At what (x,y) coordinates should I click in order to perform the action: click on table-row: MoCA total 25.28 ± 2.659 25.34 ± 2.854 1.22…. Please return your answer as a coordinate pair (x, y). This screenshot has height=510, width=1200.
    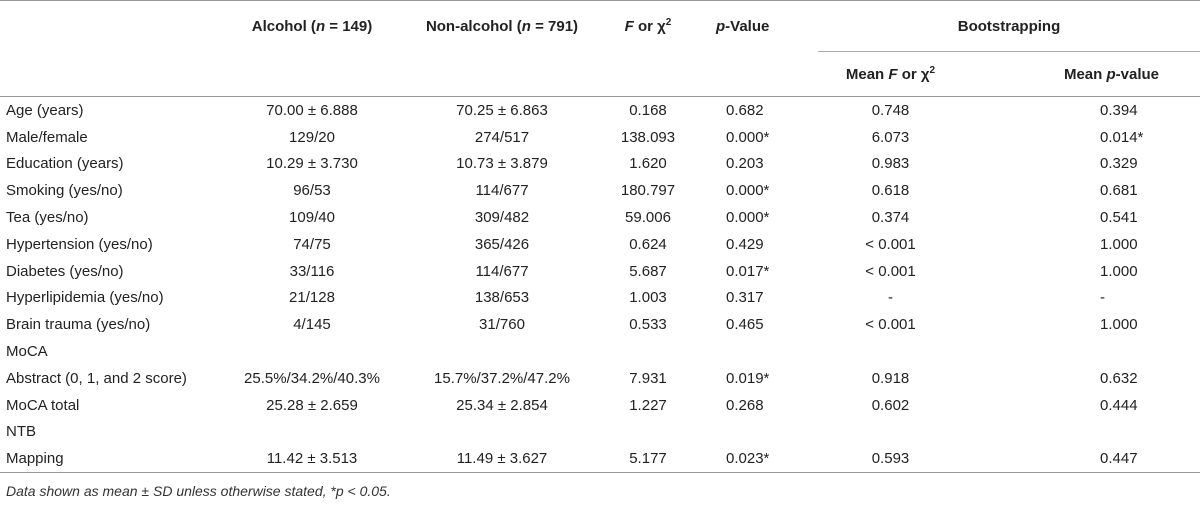
    Looking at the image, I should click on (600, 405).